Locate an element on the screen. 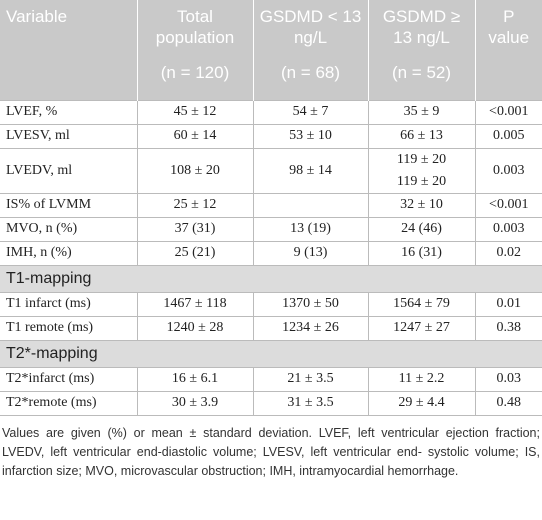 The width and height of the screenshot is (542, 520). table-cell: 0.38 is located at coordinates (508, 328).